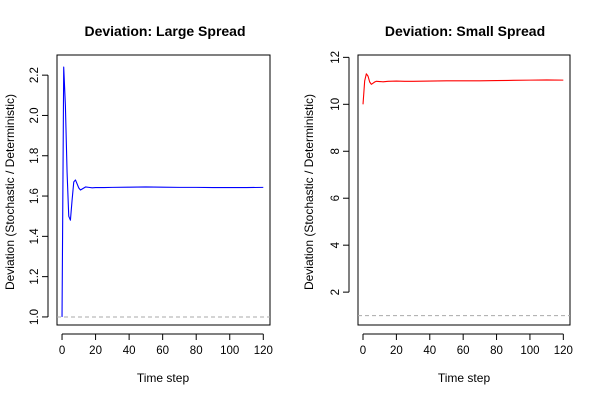 Image resolution: width=600 pixels, height=400 pixels. Describe the element at coordinates (35, 317) in the screenshot. I see `y-tick-label: 1.0` at that location.